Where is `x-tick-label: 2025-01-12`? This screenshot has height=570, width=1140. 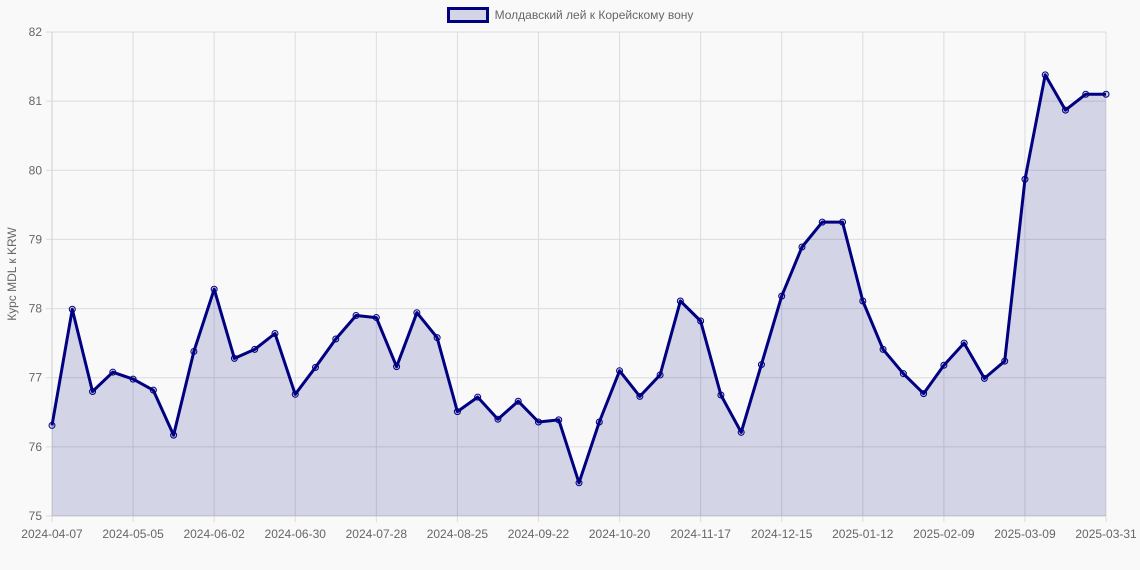
x-tick-label: 2025-01-12 is located at coordinates (863, 534).